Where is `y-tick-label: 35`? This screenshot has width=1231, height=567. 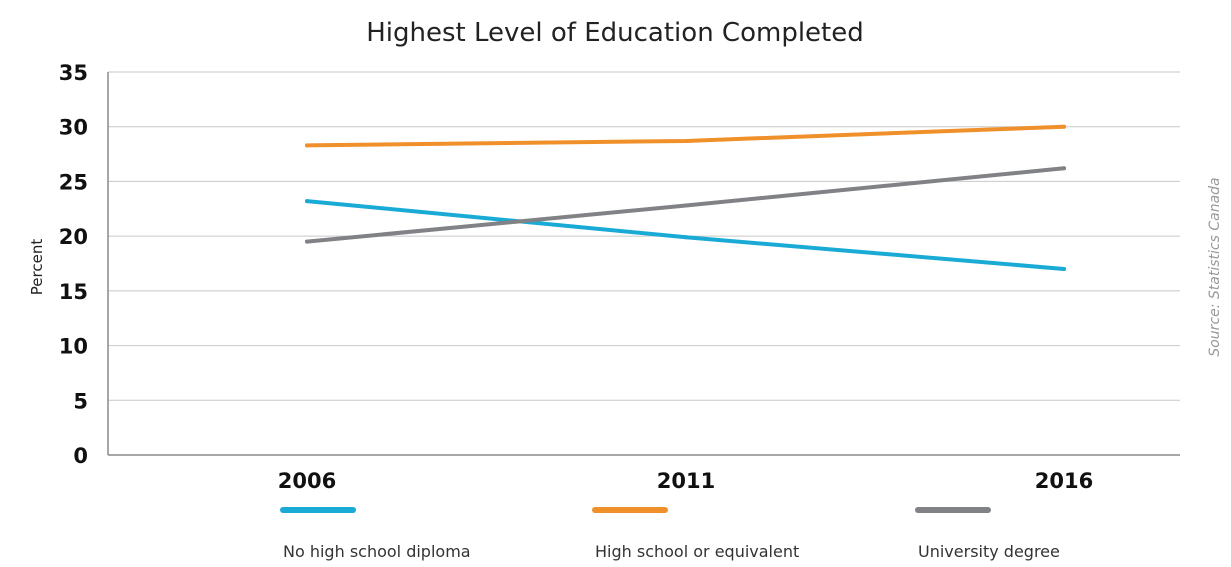 y-tick-label: 35 is located at coordinates (73, 73).